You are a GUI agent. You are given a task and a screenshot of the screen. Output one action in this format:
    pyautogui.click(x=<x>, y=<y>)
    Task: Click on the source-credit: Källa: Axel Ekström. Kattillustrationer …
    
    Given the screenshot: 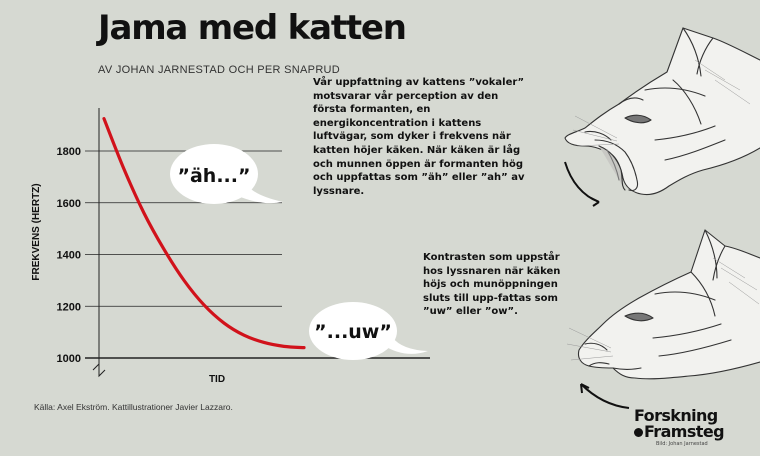 What is the action you would take?
    pyautogui.click(x=133, y=407)
    